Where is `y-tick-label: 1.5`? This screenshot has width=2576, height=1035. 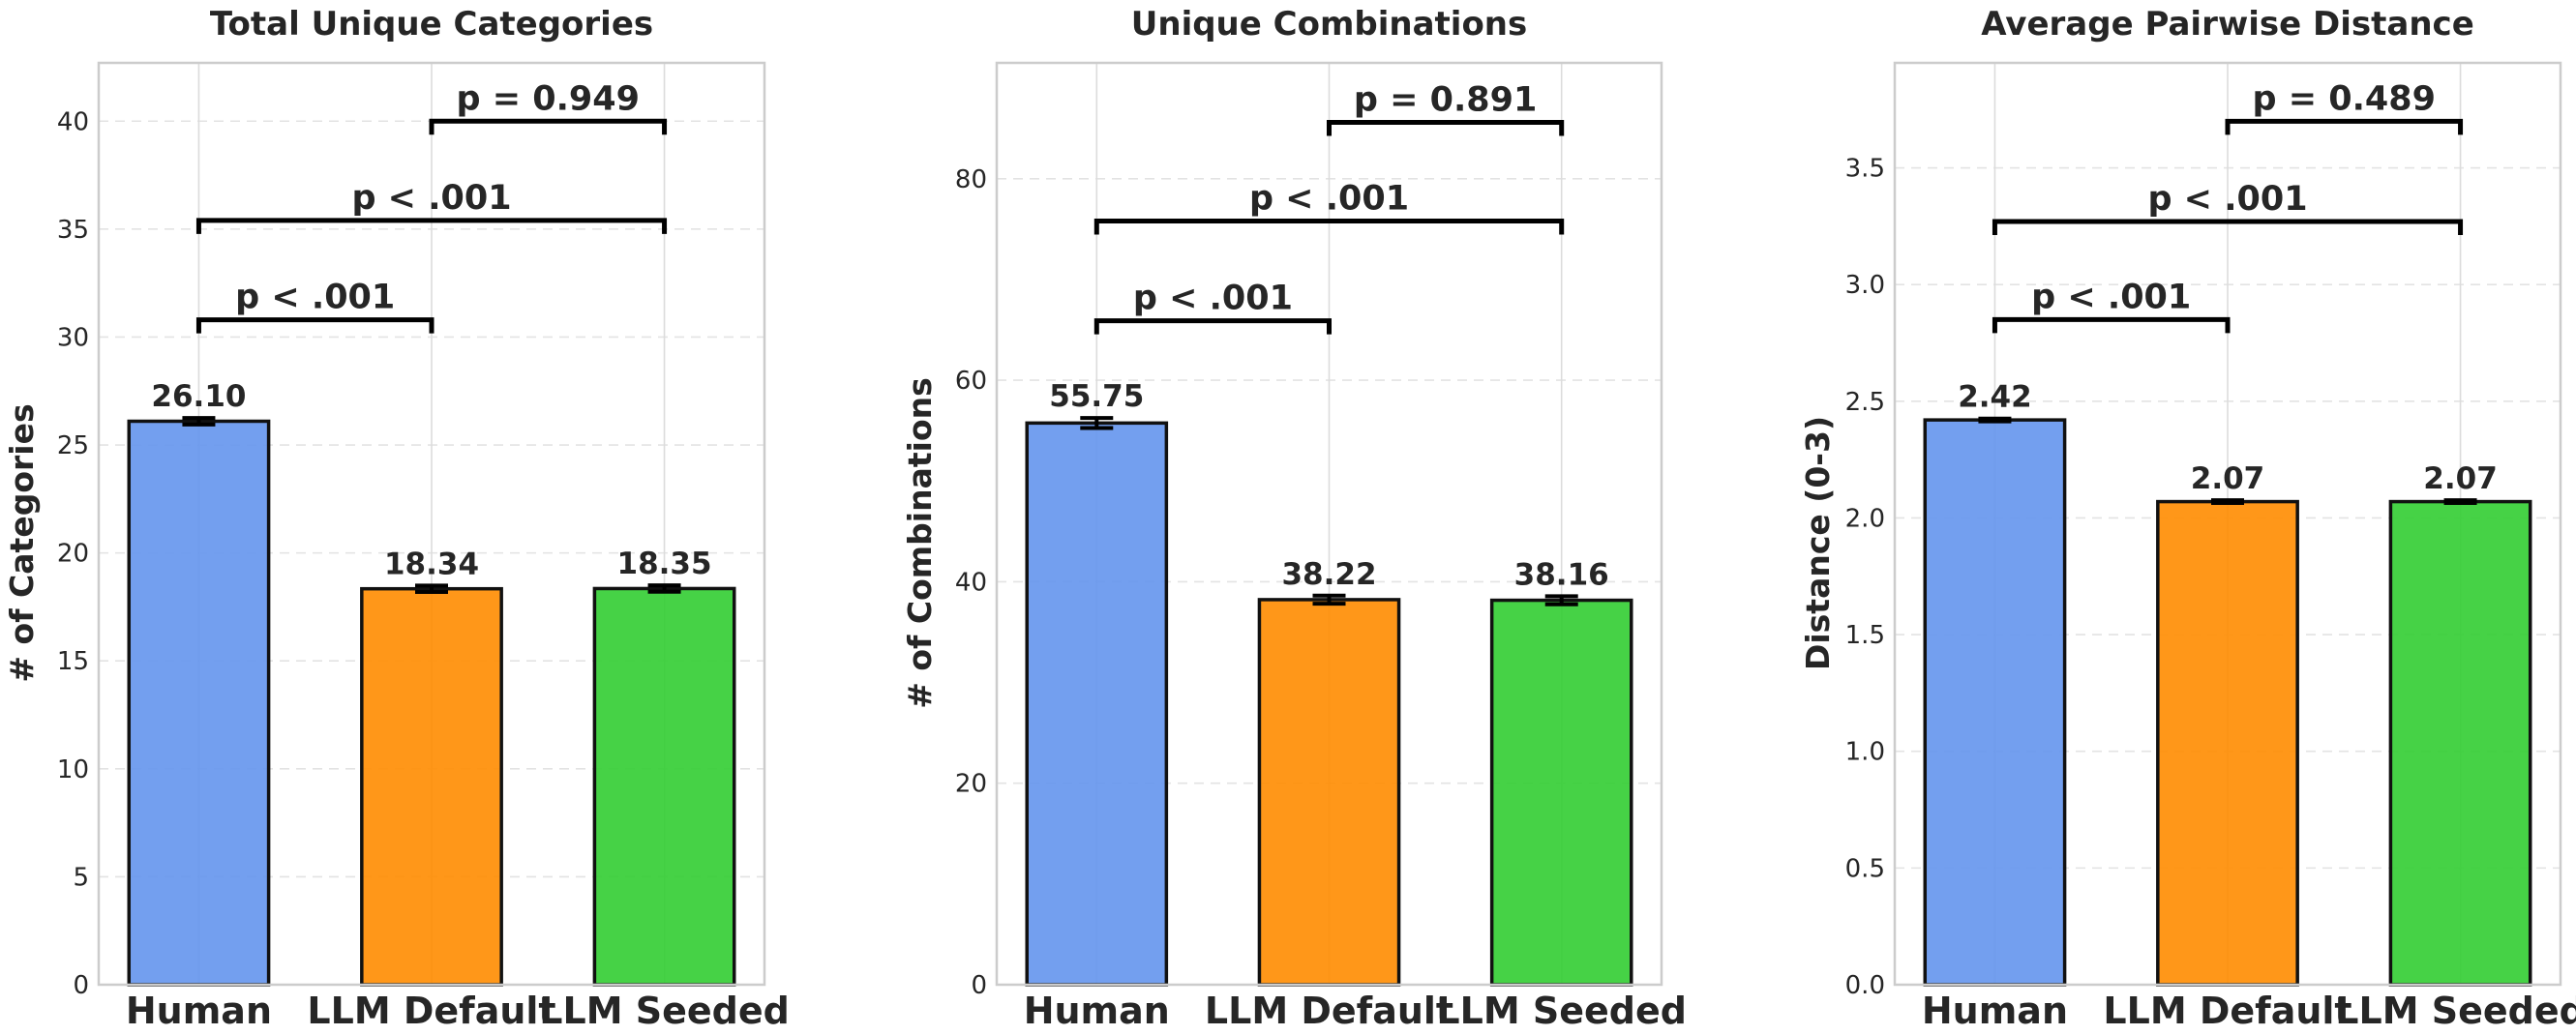
y-tick-label: 1.5 is located at coordinates (1865, 635).